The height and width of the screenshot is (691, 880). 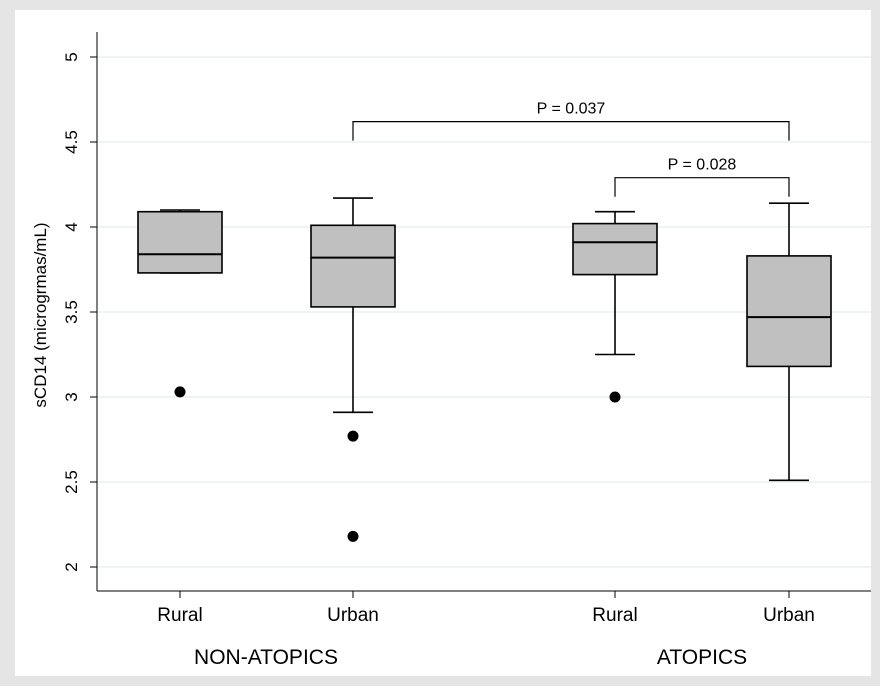 I want to click on y-tick-label: 3, so click(x=71, y=396).